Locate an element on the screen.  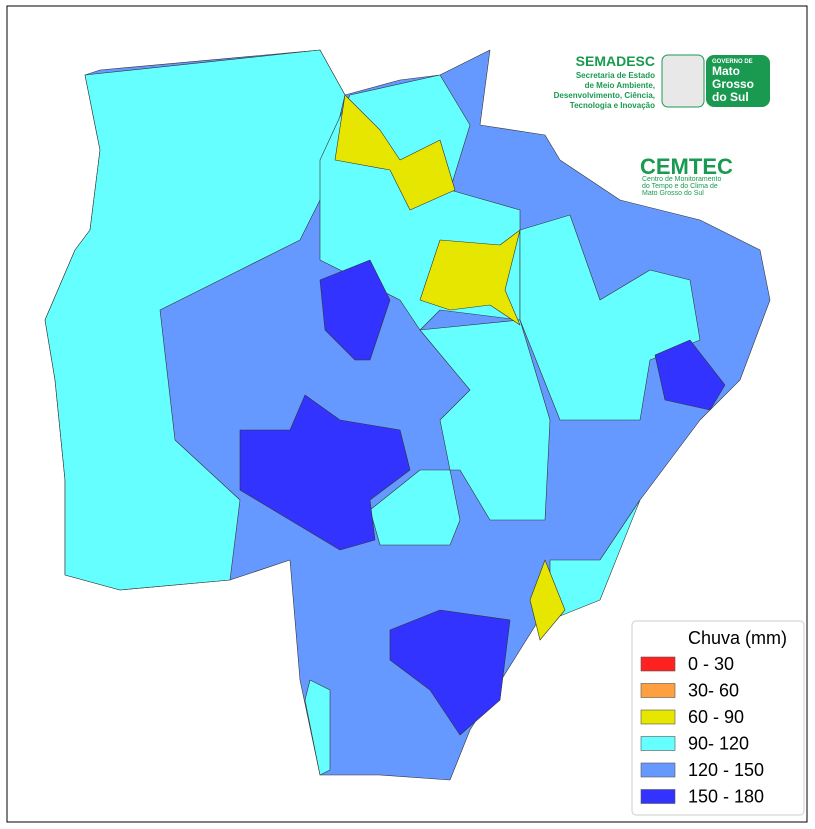
gov-logo: GOVERNO DE Mato Grosso do Sul is located at coordinates (733, 81).